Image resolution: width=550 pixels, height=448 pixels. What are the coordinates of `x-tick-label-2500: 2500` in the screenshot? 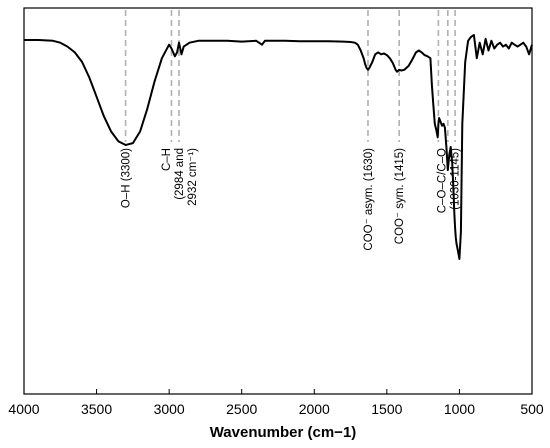 It's located at (241, 409).